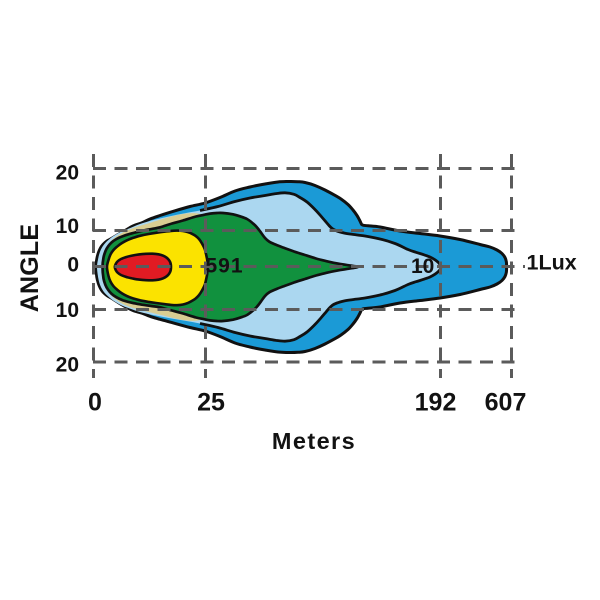 This screenshot has width=600, height=600. Describe the element at coordinates (436, 403) in the screenshot. I see `svg-text: 192` at that location.